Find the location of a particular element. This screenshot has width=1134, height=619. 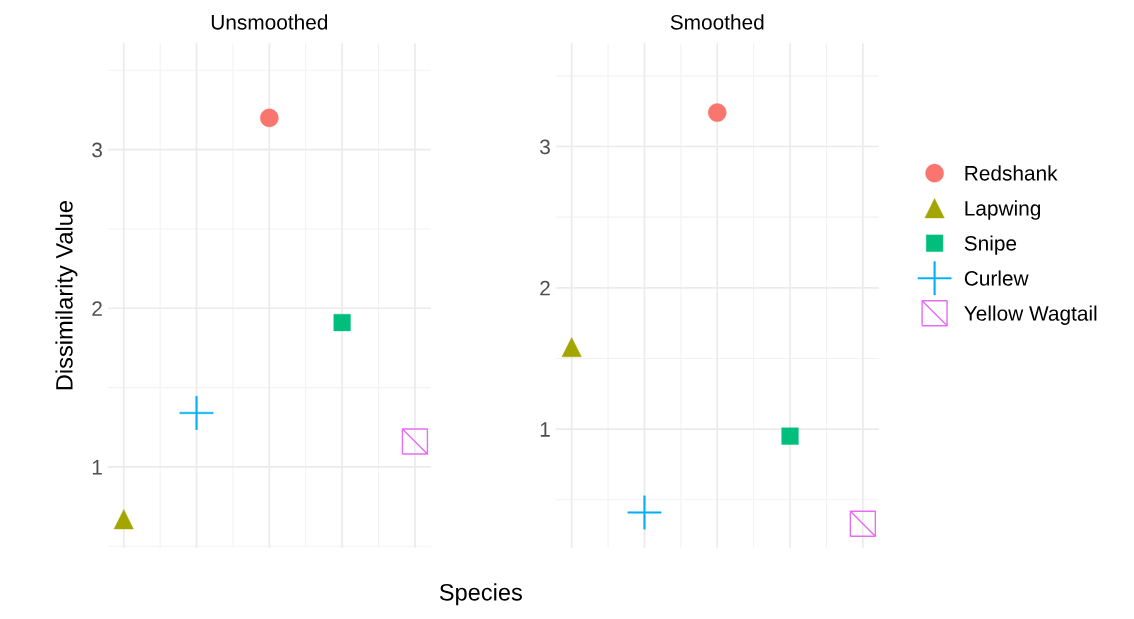

legend-label: Redshank is located at coordinates (1011, 173).